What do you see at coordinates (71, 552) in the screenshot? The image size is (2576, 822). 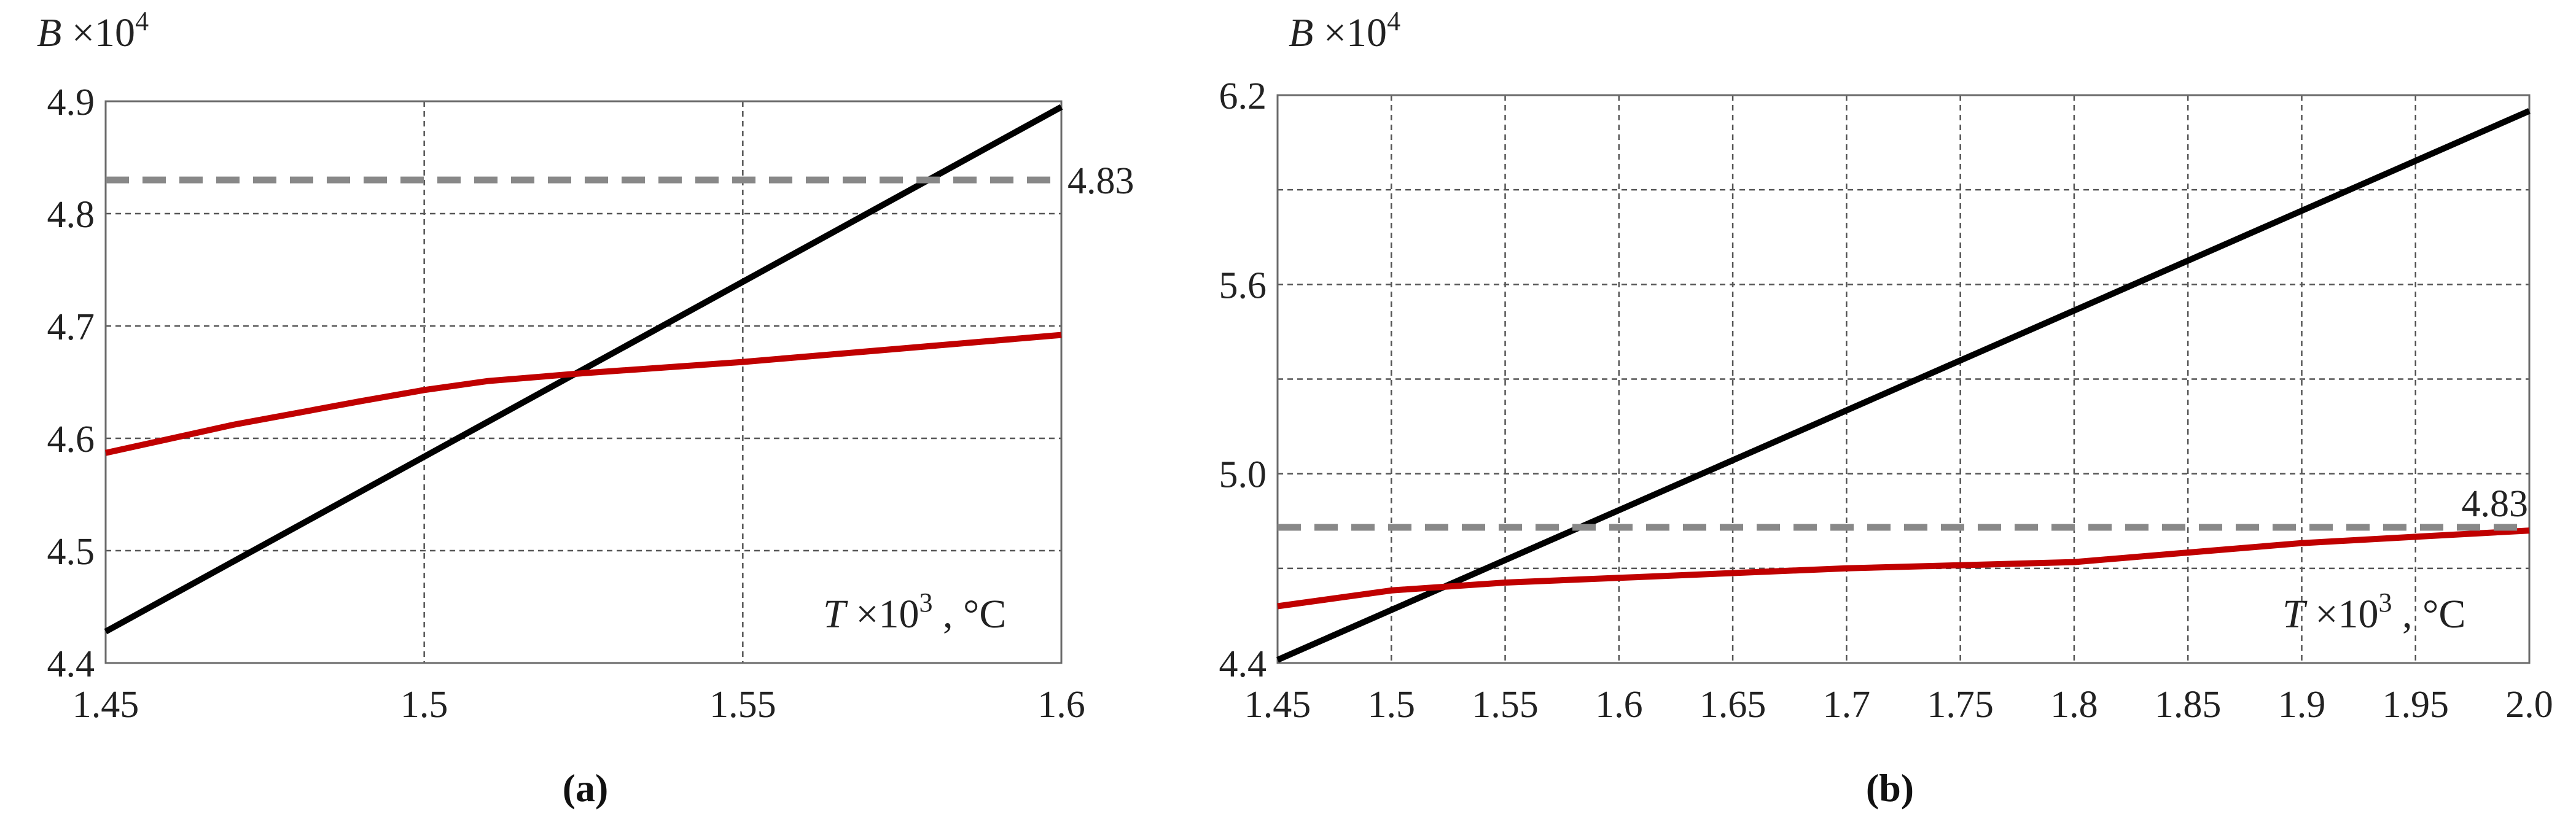 I see `y-tick-label: 4.5` at bounding box center [71, 552].